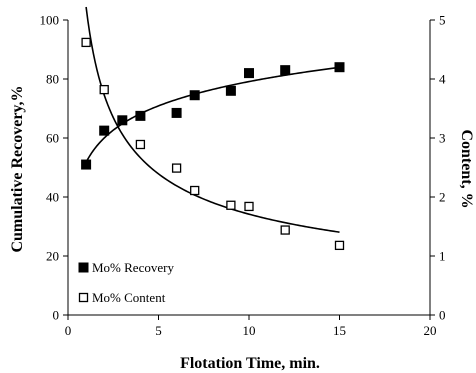 The width and height of the screenshot is (476, 373). I want to click on x-tick-label: 10, so click(249, 330).